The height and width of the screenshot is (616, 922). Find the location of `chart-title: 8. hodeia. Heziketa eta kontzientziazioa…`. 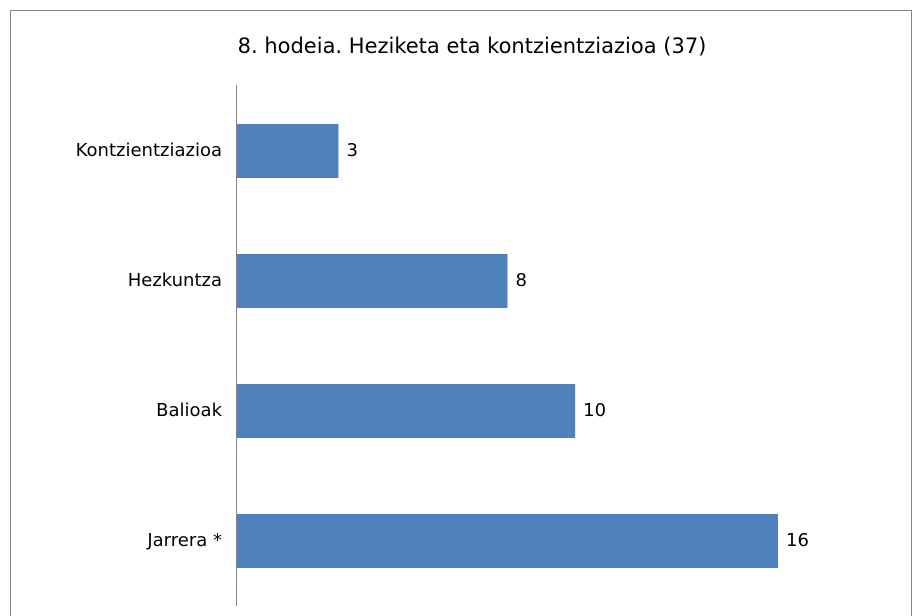

chart-title: 8. hodeia. Heziketa eta kontzientziazioa… is located at coordinates (472, 46).